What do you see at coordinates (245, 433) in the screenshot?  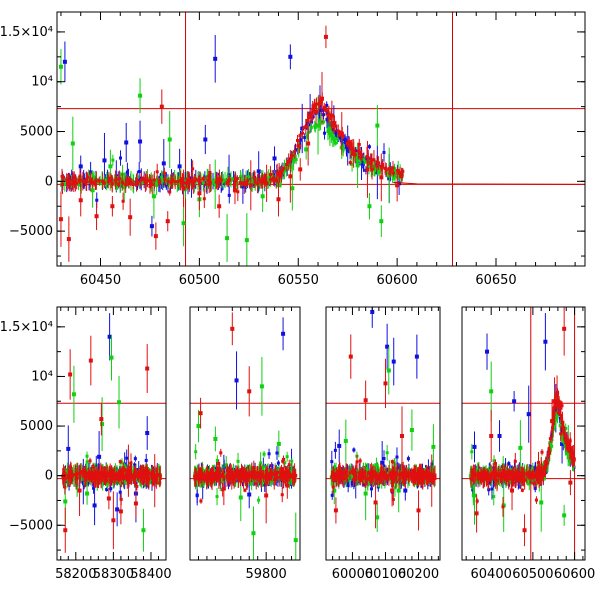 I see `plot-frame` at bounding box center [245, 433].